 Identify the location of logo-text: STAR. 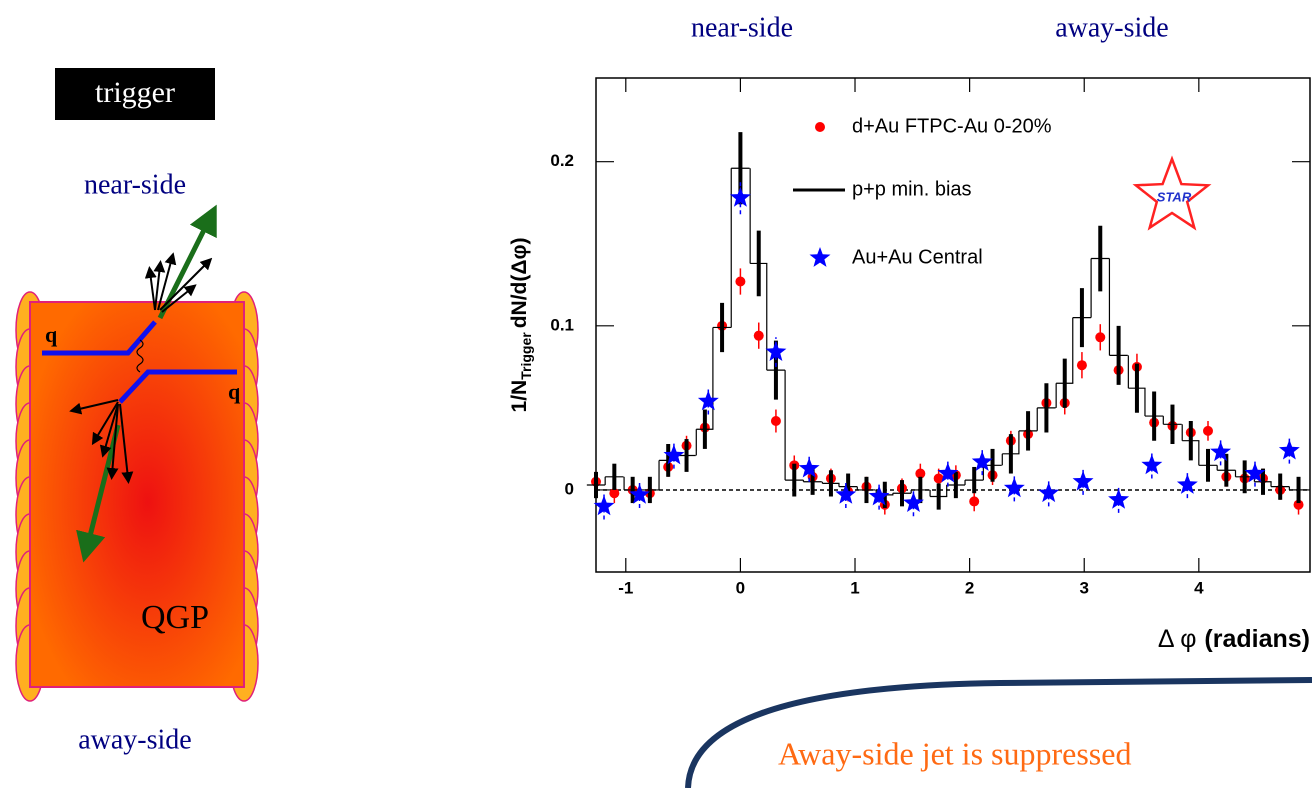
(1174, 196).